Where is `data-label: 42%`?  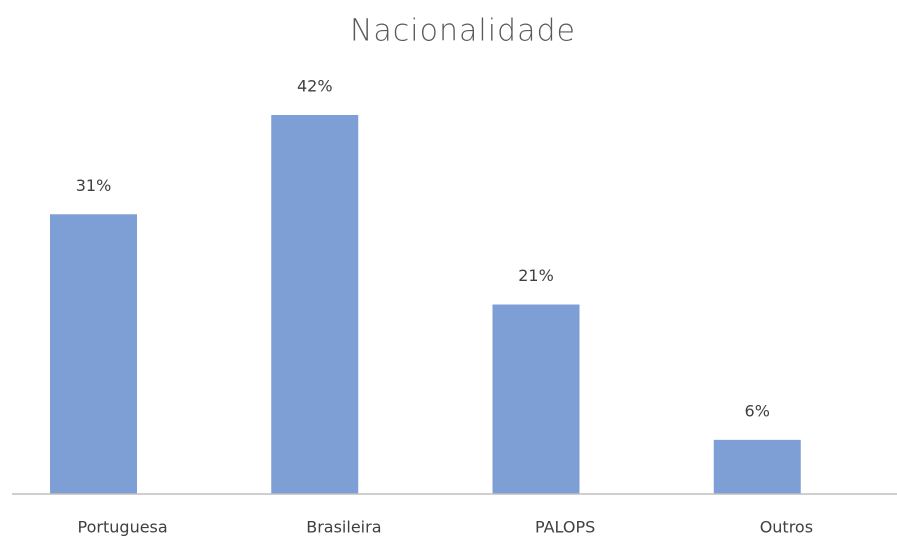 data-label: 42% is located at coordinates (315, 86).